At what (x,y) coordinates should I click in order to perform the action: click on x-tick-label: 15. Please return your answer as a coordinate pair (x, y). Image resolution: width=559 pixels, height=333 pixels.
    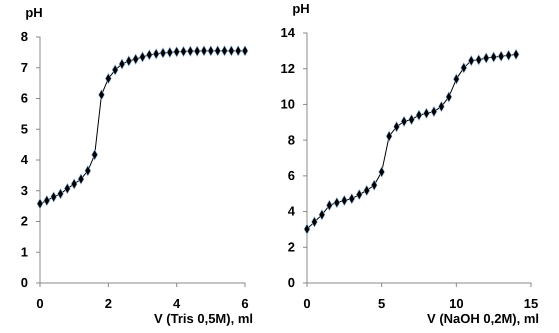
    Looking at the image, I should click on (531, 304).